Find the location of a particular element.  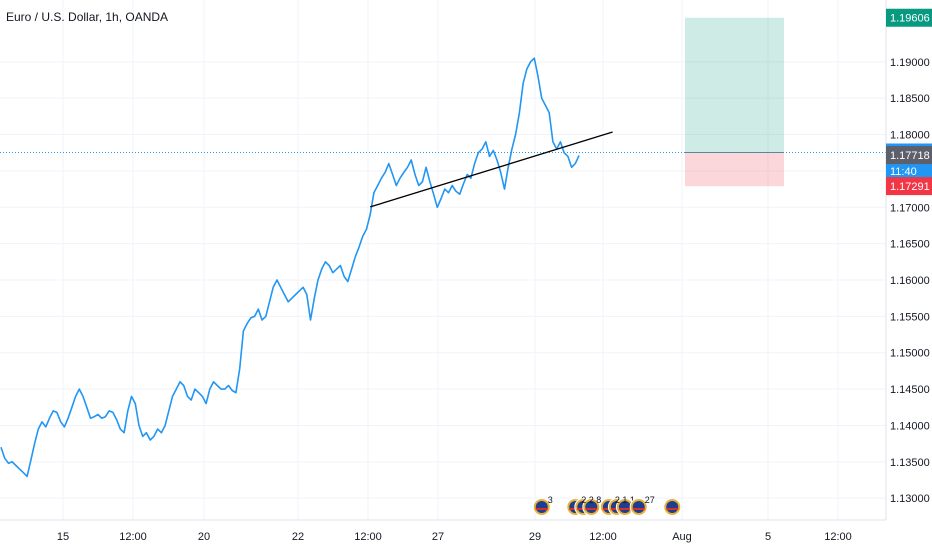

price-label-text: 1.17718 is located at coordinates (910, 156).